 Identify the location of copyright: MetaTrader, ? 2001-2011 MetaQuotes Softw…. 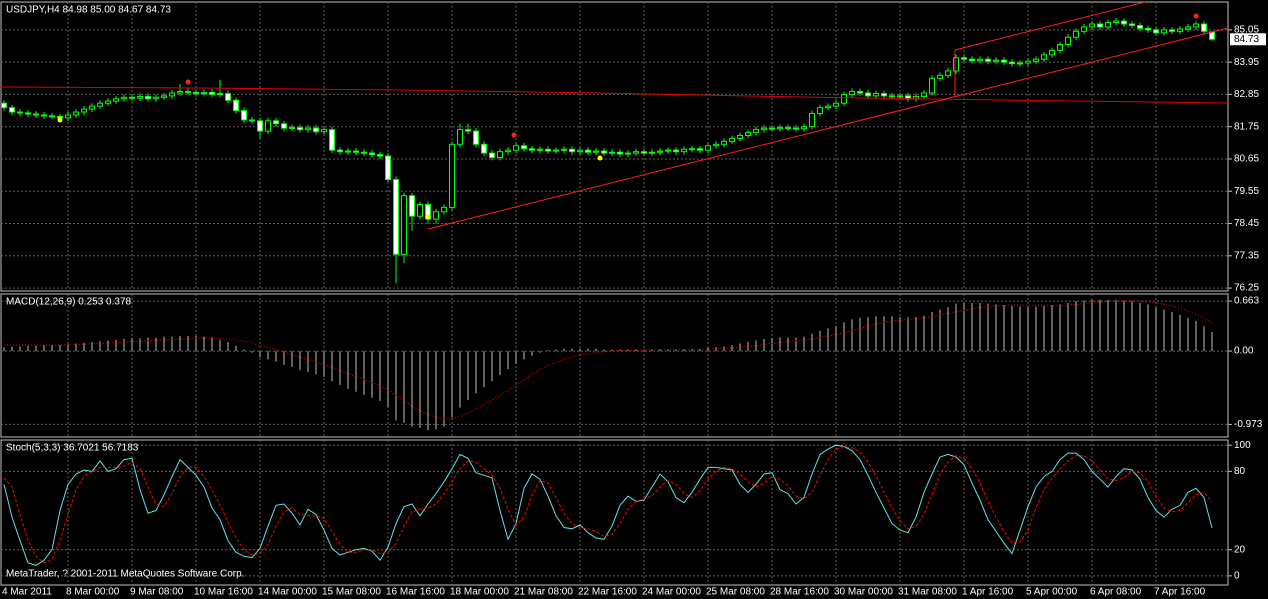
(125, 574).